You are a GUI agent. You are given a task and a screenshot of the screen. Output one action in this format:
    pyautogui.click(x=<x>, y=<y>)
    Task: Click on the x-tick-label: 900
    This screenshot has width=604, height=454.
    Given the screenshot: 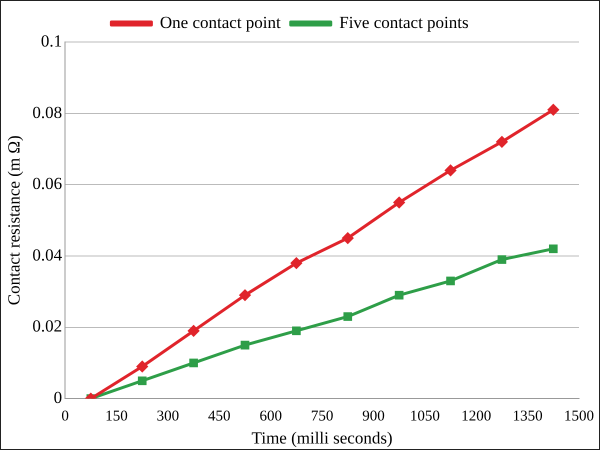 What is the action you would take?
    pyautogui.click(x=373, y=416)
    